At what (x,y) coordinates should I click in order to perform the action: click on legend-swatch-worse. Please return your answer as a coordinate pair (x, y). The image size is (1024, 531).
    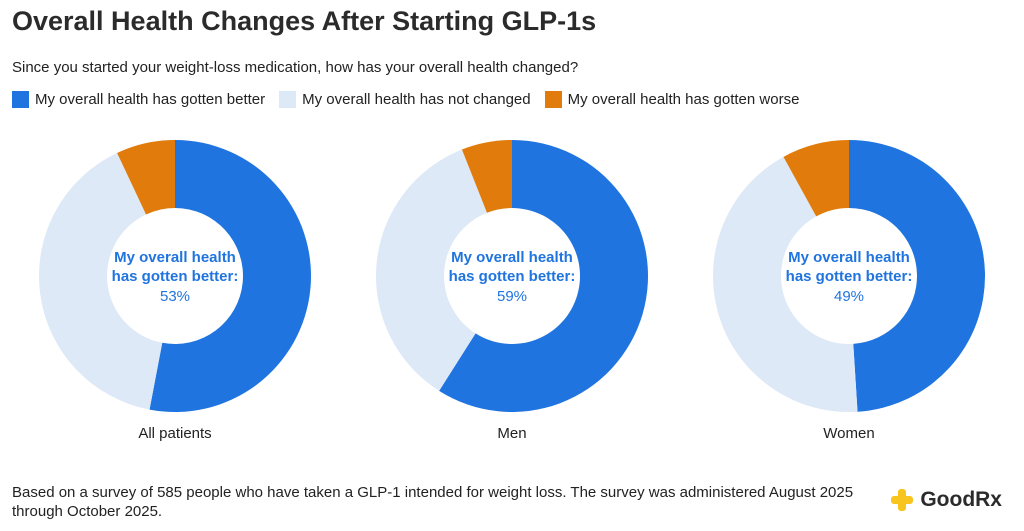
    Looking at the image, I should click on (553, 99).